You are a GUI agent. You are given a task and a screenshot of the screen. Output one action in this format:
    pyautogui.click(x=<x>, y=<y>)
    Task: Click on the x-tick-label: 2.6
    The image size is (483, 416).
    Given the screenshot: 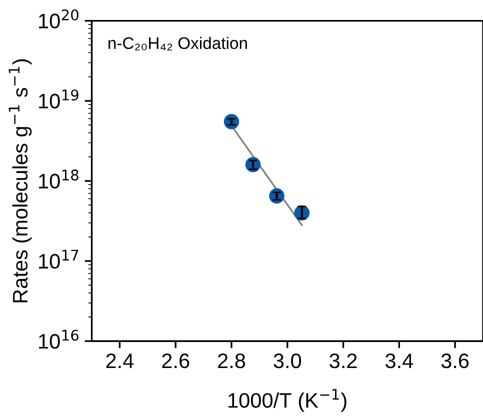 What is the action you would take?
    pyautogui.click(x=176, y=360)
    